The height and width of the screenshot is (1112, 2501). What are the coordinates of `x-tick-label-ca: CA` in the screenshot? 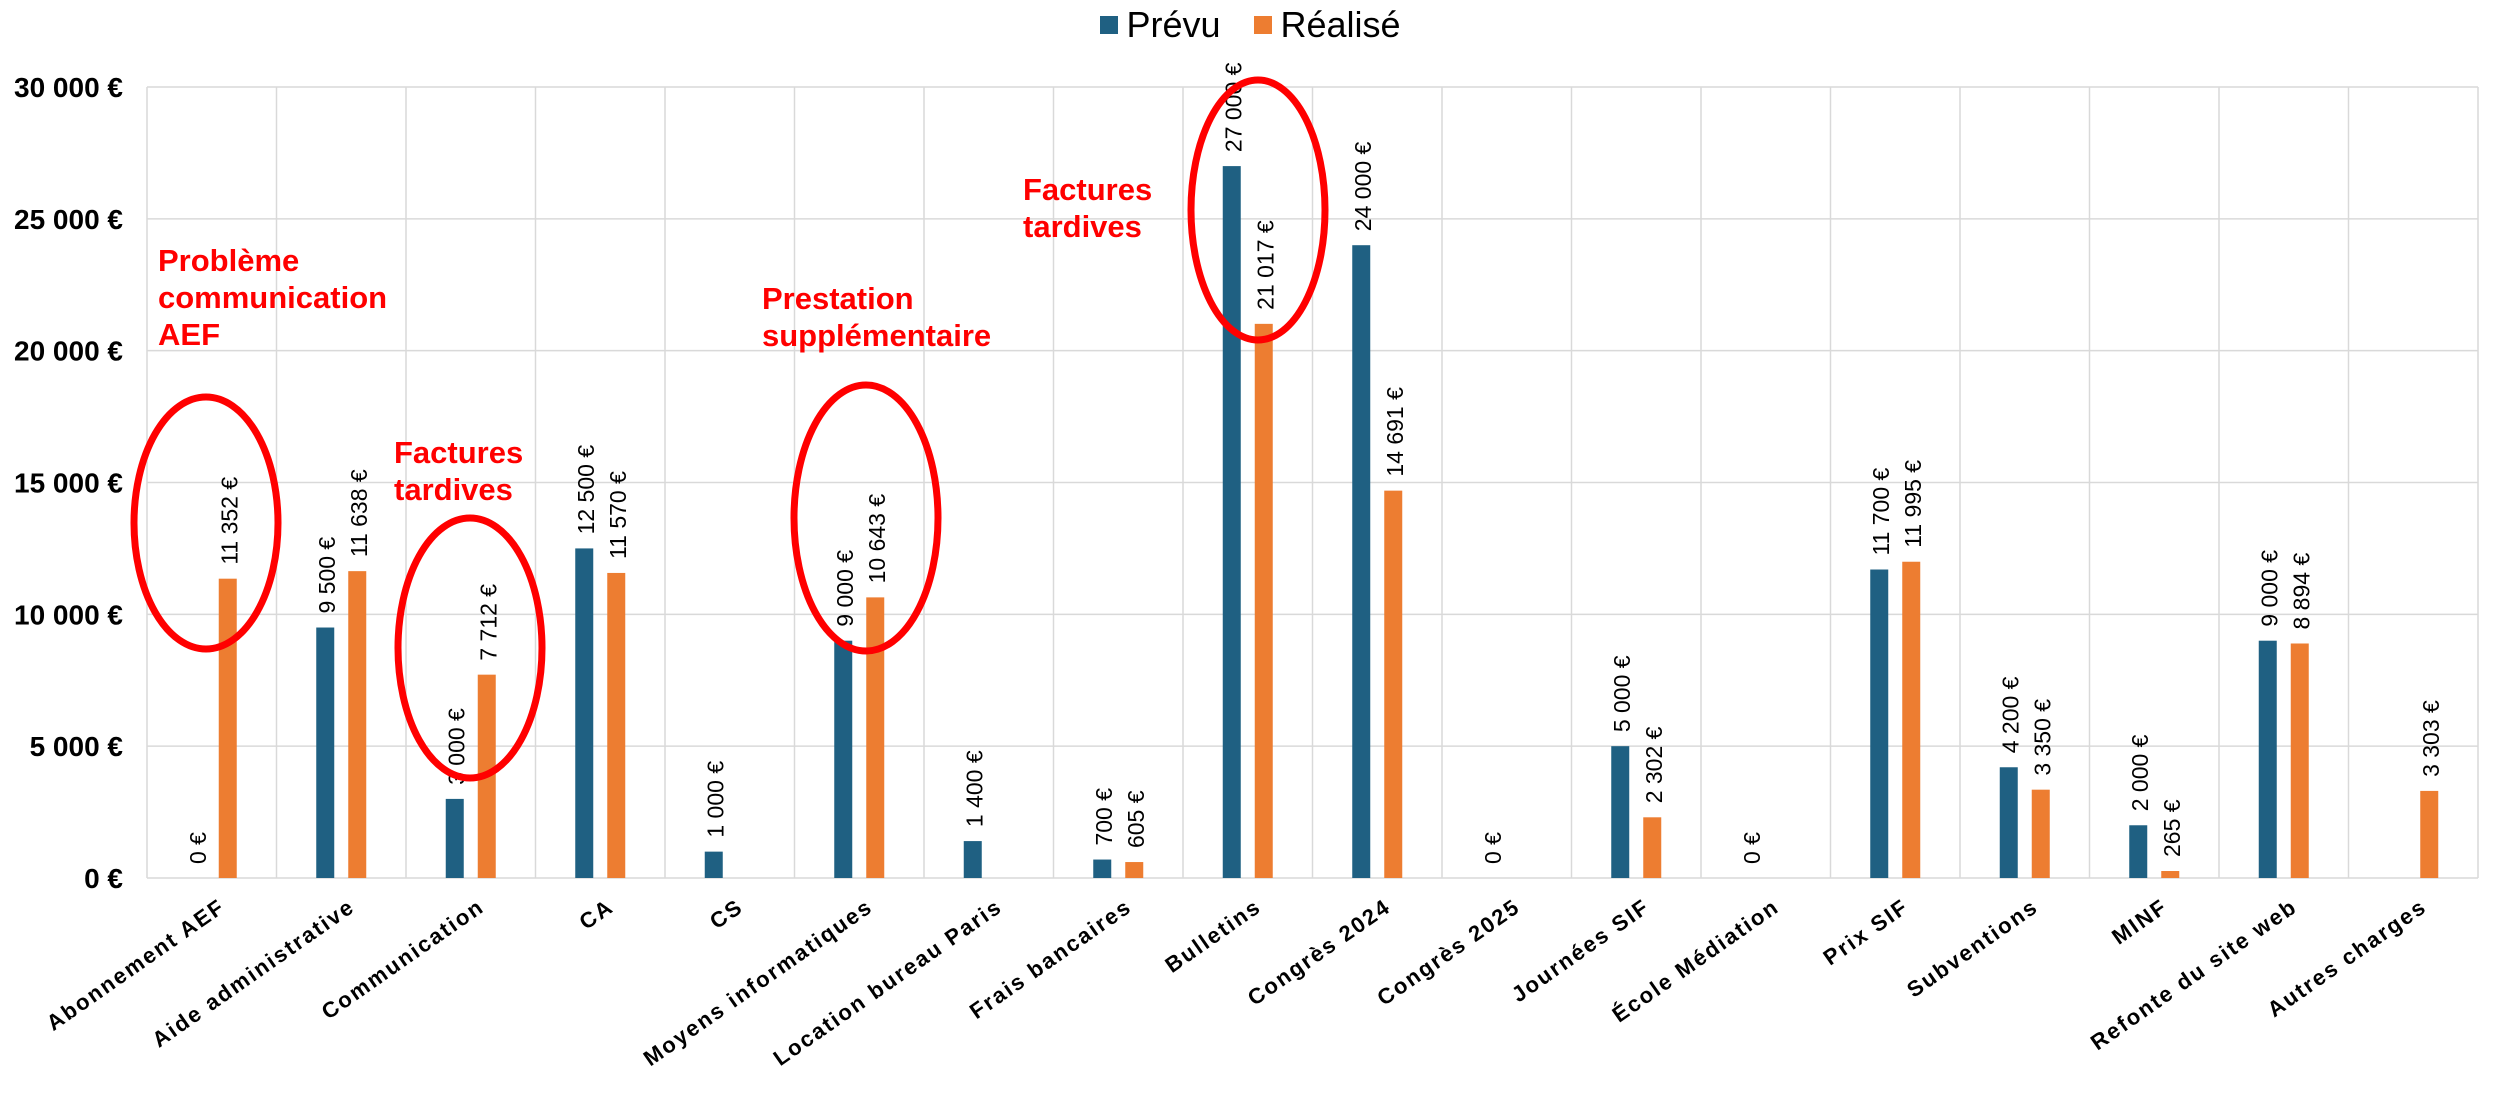 It's located at (596, 914).